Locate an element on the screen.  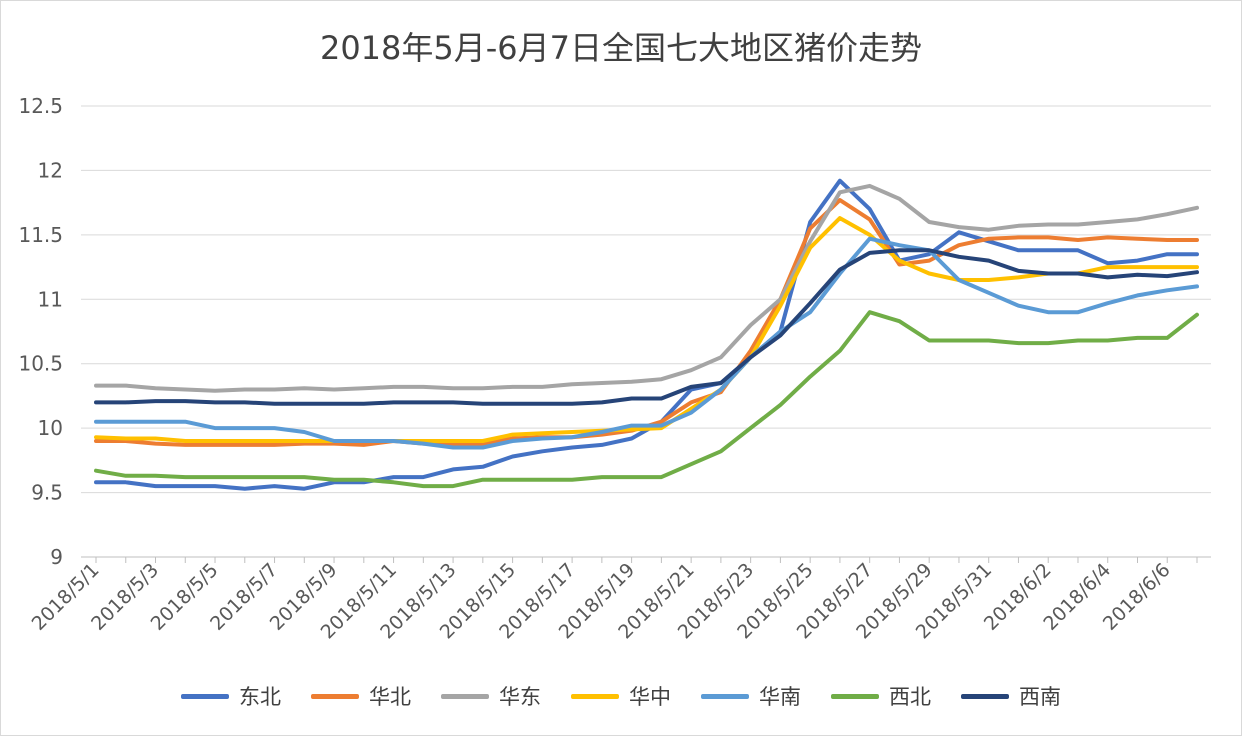
y-tick-label: 9.5 is located at coordinates (47, 493).